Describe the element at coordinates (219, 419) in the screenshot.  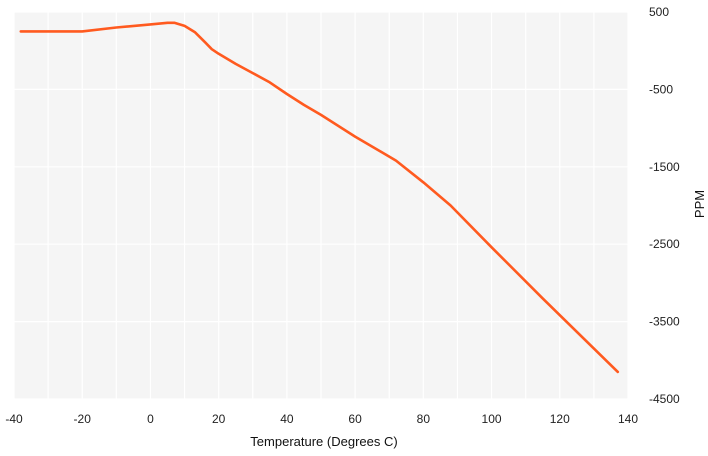
I see `x-tick-label: 20` at that location.